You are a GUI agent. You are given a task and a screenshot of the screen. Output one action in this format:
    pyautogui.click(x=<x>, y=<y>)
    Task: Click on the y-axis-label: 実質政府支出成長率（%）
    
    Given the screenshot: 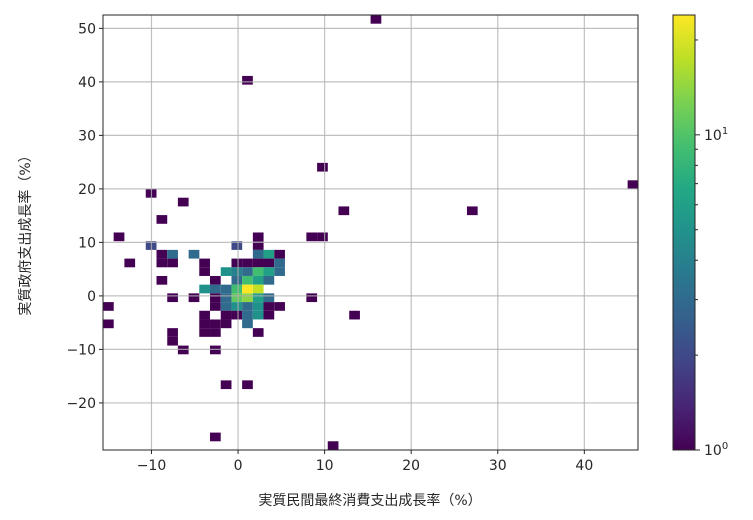 What is the action you would take?
    pyautogui.click(x=25, y=231)
    